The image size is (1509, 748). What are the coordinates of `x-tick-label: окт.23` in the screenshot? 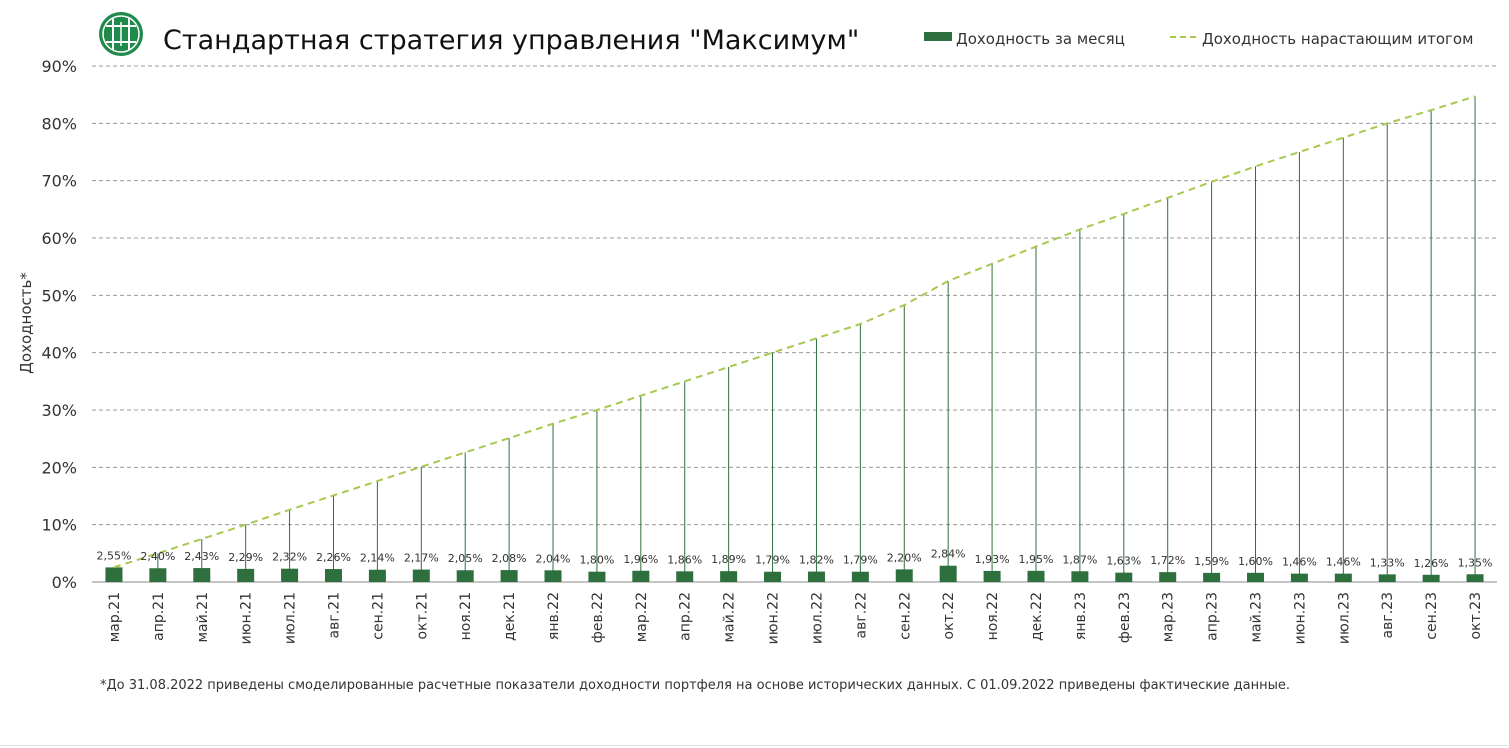 It's located at (1476, 615).